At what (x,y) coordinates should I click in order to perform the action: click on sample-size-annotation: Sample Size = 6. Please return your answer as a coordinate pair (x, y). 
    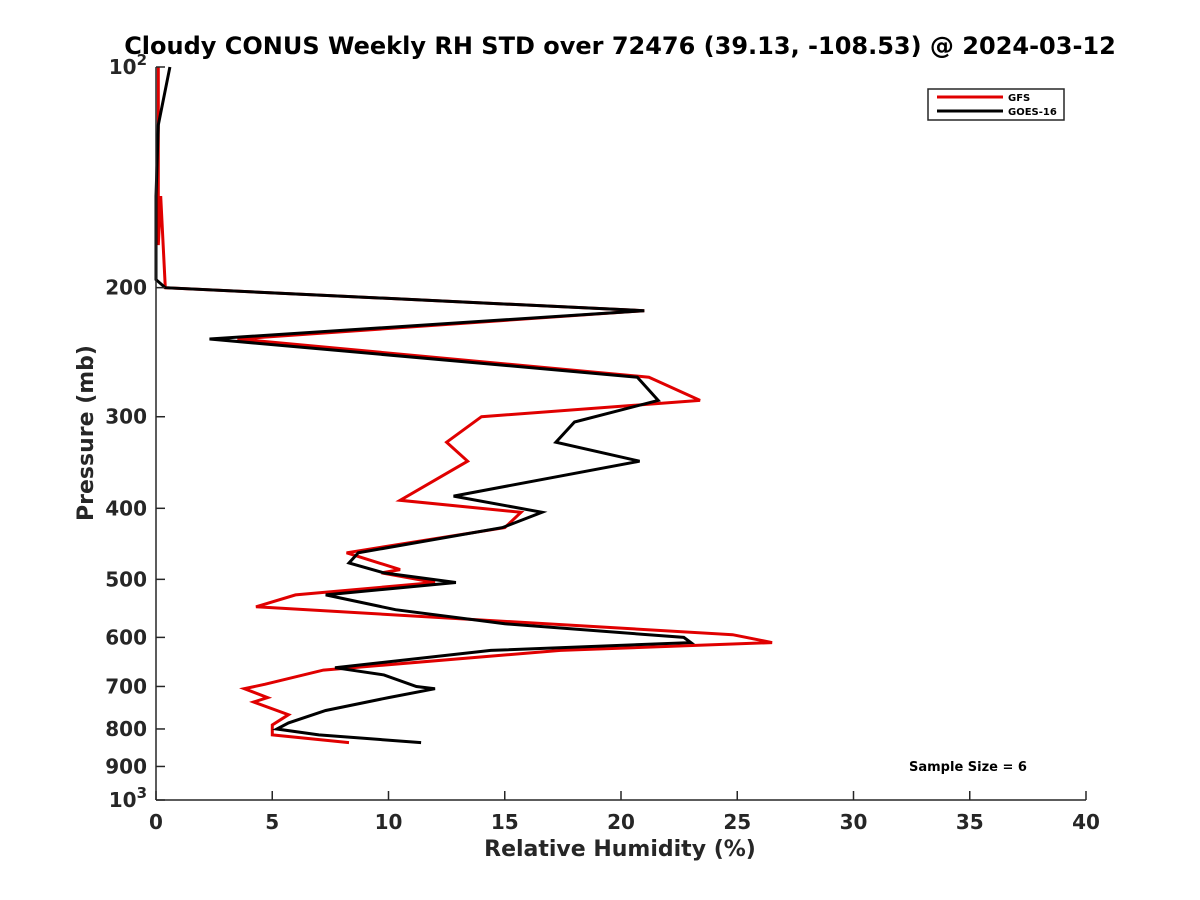
    Looking at the image, I should click on (968, 767).